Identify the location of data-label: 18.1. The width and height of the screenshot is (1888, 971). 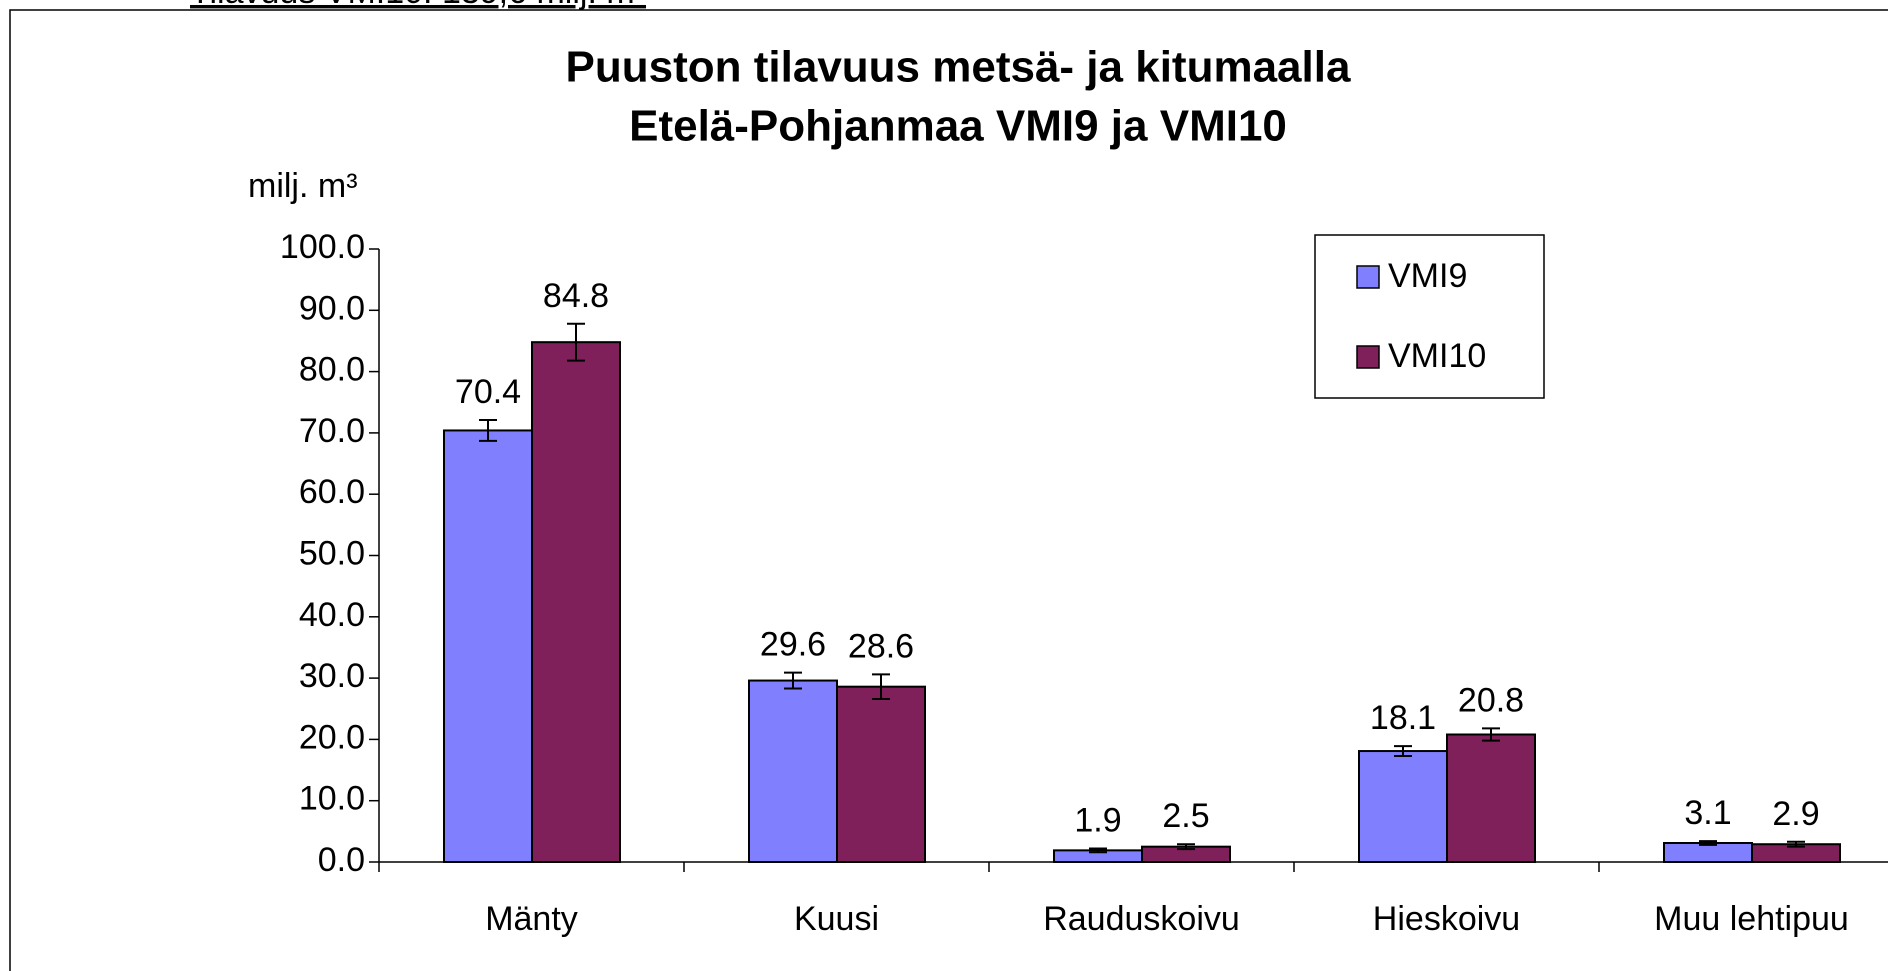
(1403, 718).